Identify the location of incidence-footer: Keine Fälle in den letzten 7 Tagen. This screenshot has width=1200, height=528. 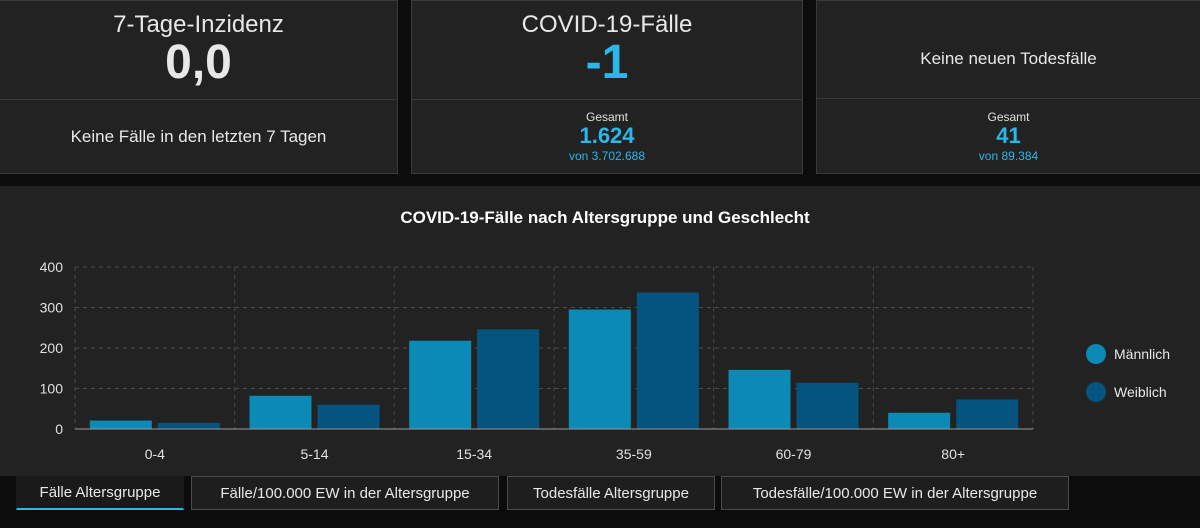
(198, 136).